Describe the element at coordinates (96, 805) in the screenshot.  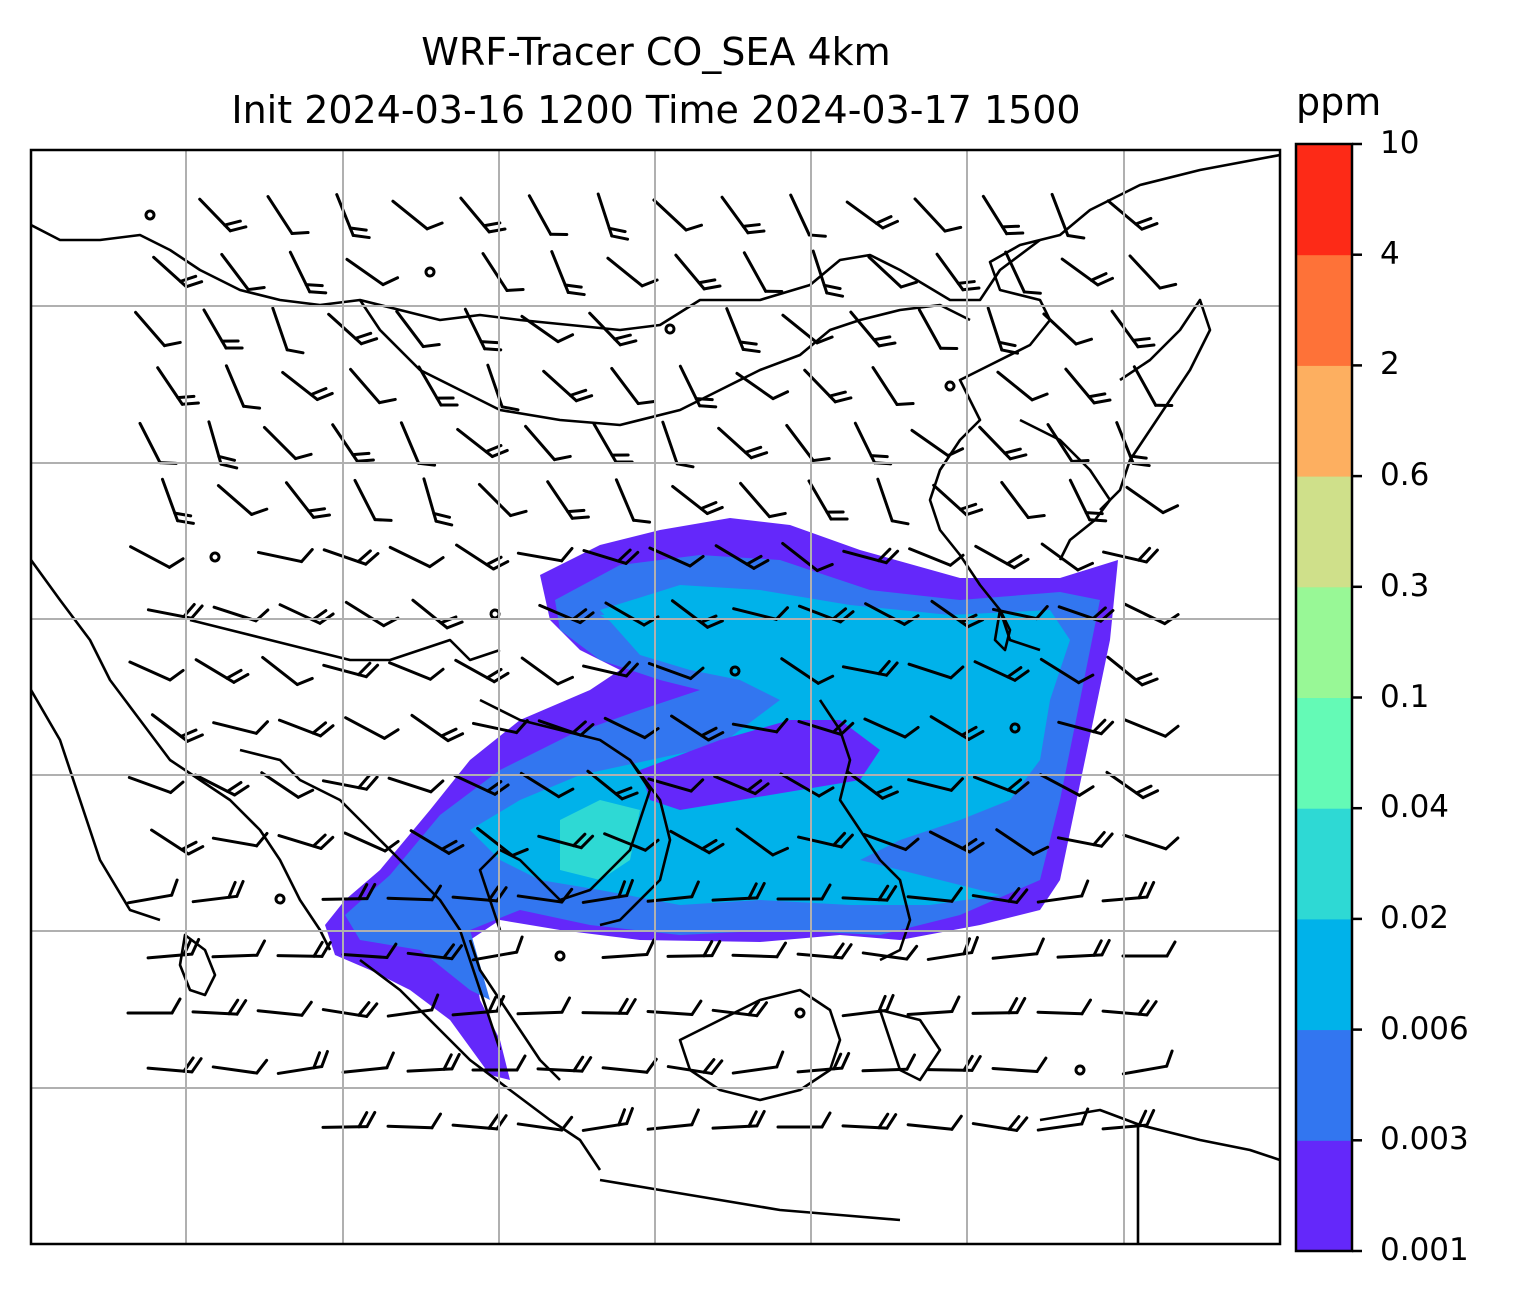
I see `india-west-coast` at that location.